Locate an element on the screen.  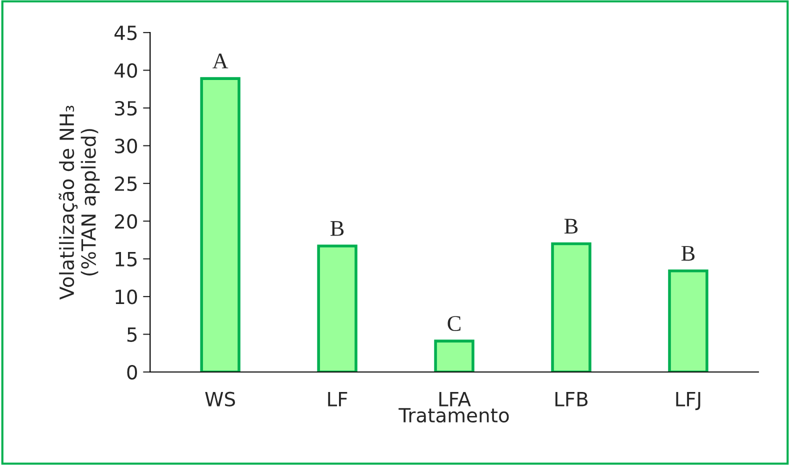
y-tick-label: 25 is located at coordinates (125, 184).